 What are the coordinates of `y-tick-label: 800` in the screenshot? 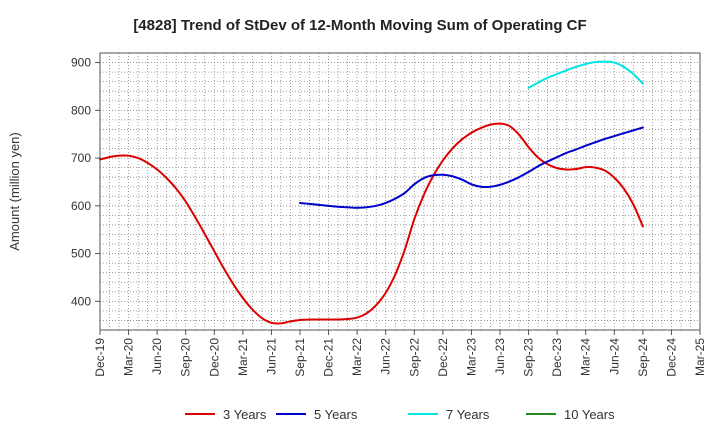 It's located at (81, 110).